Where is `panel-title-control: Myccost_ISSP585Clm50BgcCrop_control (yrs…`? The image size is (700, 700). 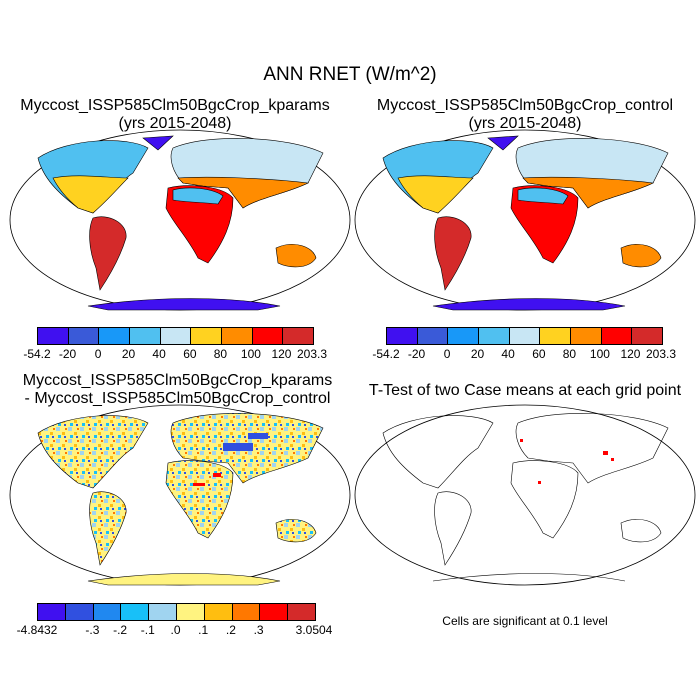
panel-title-control: Myccost_ISSP585Clm50BgcCrop_control (yrs… is located at coordinates (525, 115).